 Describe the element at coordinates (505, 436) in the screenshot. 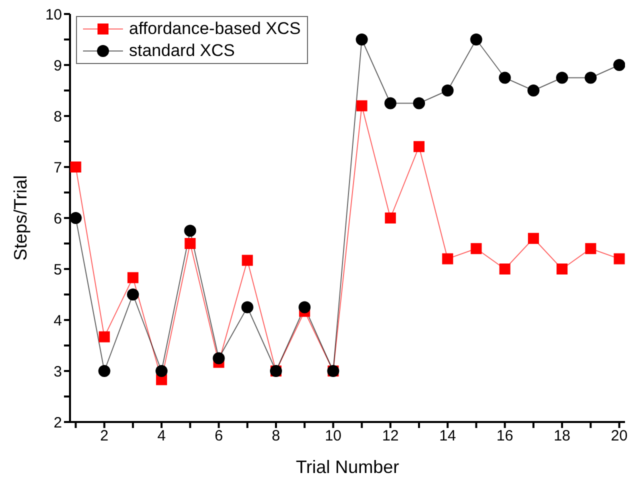

I see `x-tick-label: 16` at that location.